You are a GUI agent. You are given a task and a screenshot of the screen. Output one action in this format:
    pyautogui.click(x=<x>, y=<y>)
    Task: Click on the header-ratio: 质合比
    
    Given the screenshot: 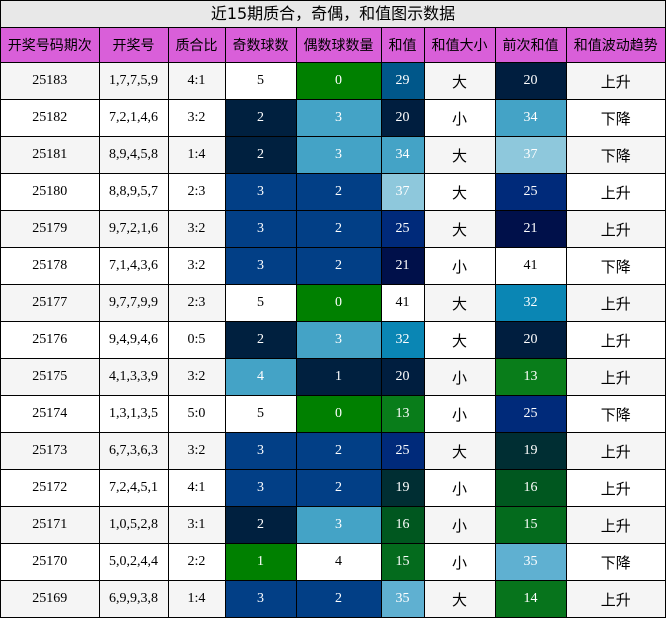 What is the action you would take?
    pyautogui.click(x=196, y=45)
    